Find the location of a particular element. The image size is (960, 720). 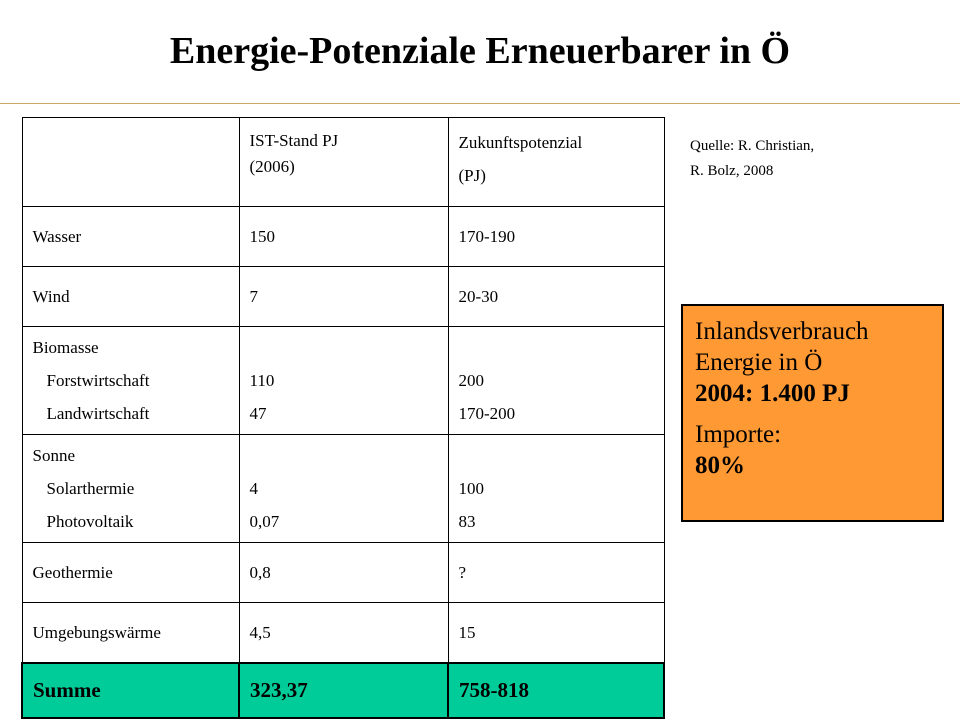

row-label-group: Biomasse Forstwirtschaft Landwirtschaft is located at coordinates (130, 380).